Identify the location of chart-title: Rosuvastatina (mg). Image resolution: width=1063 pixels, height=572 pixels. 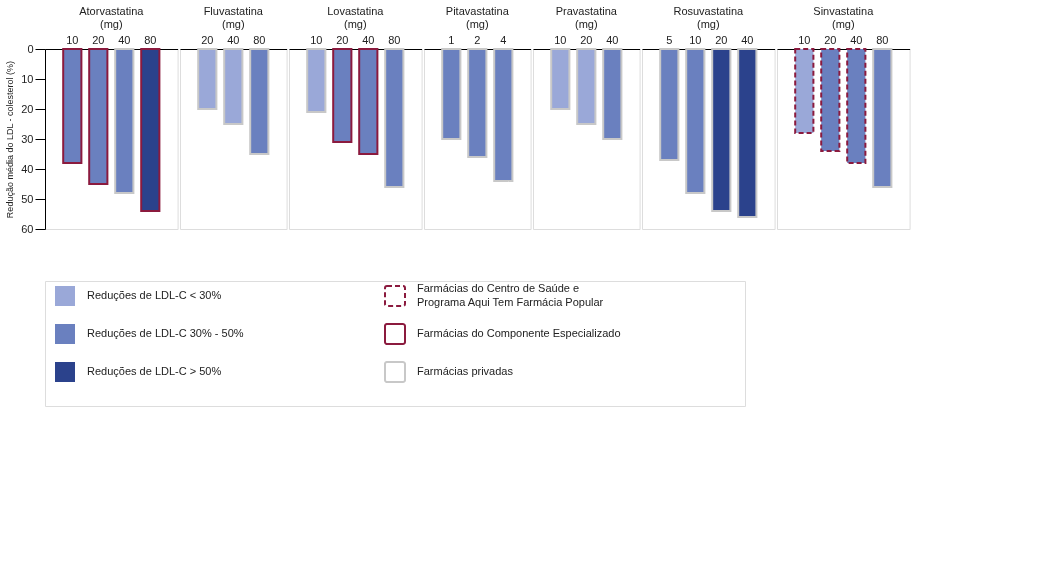
(709, 17).